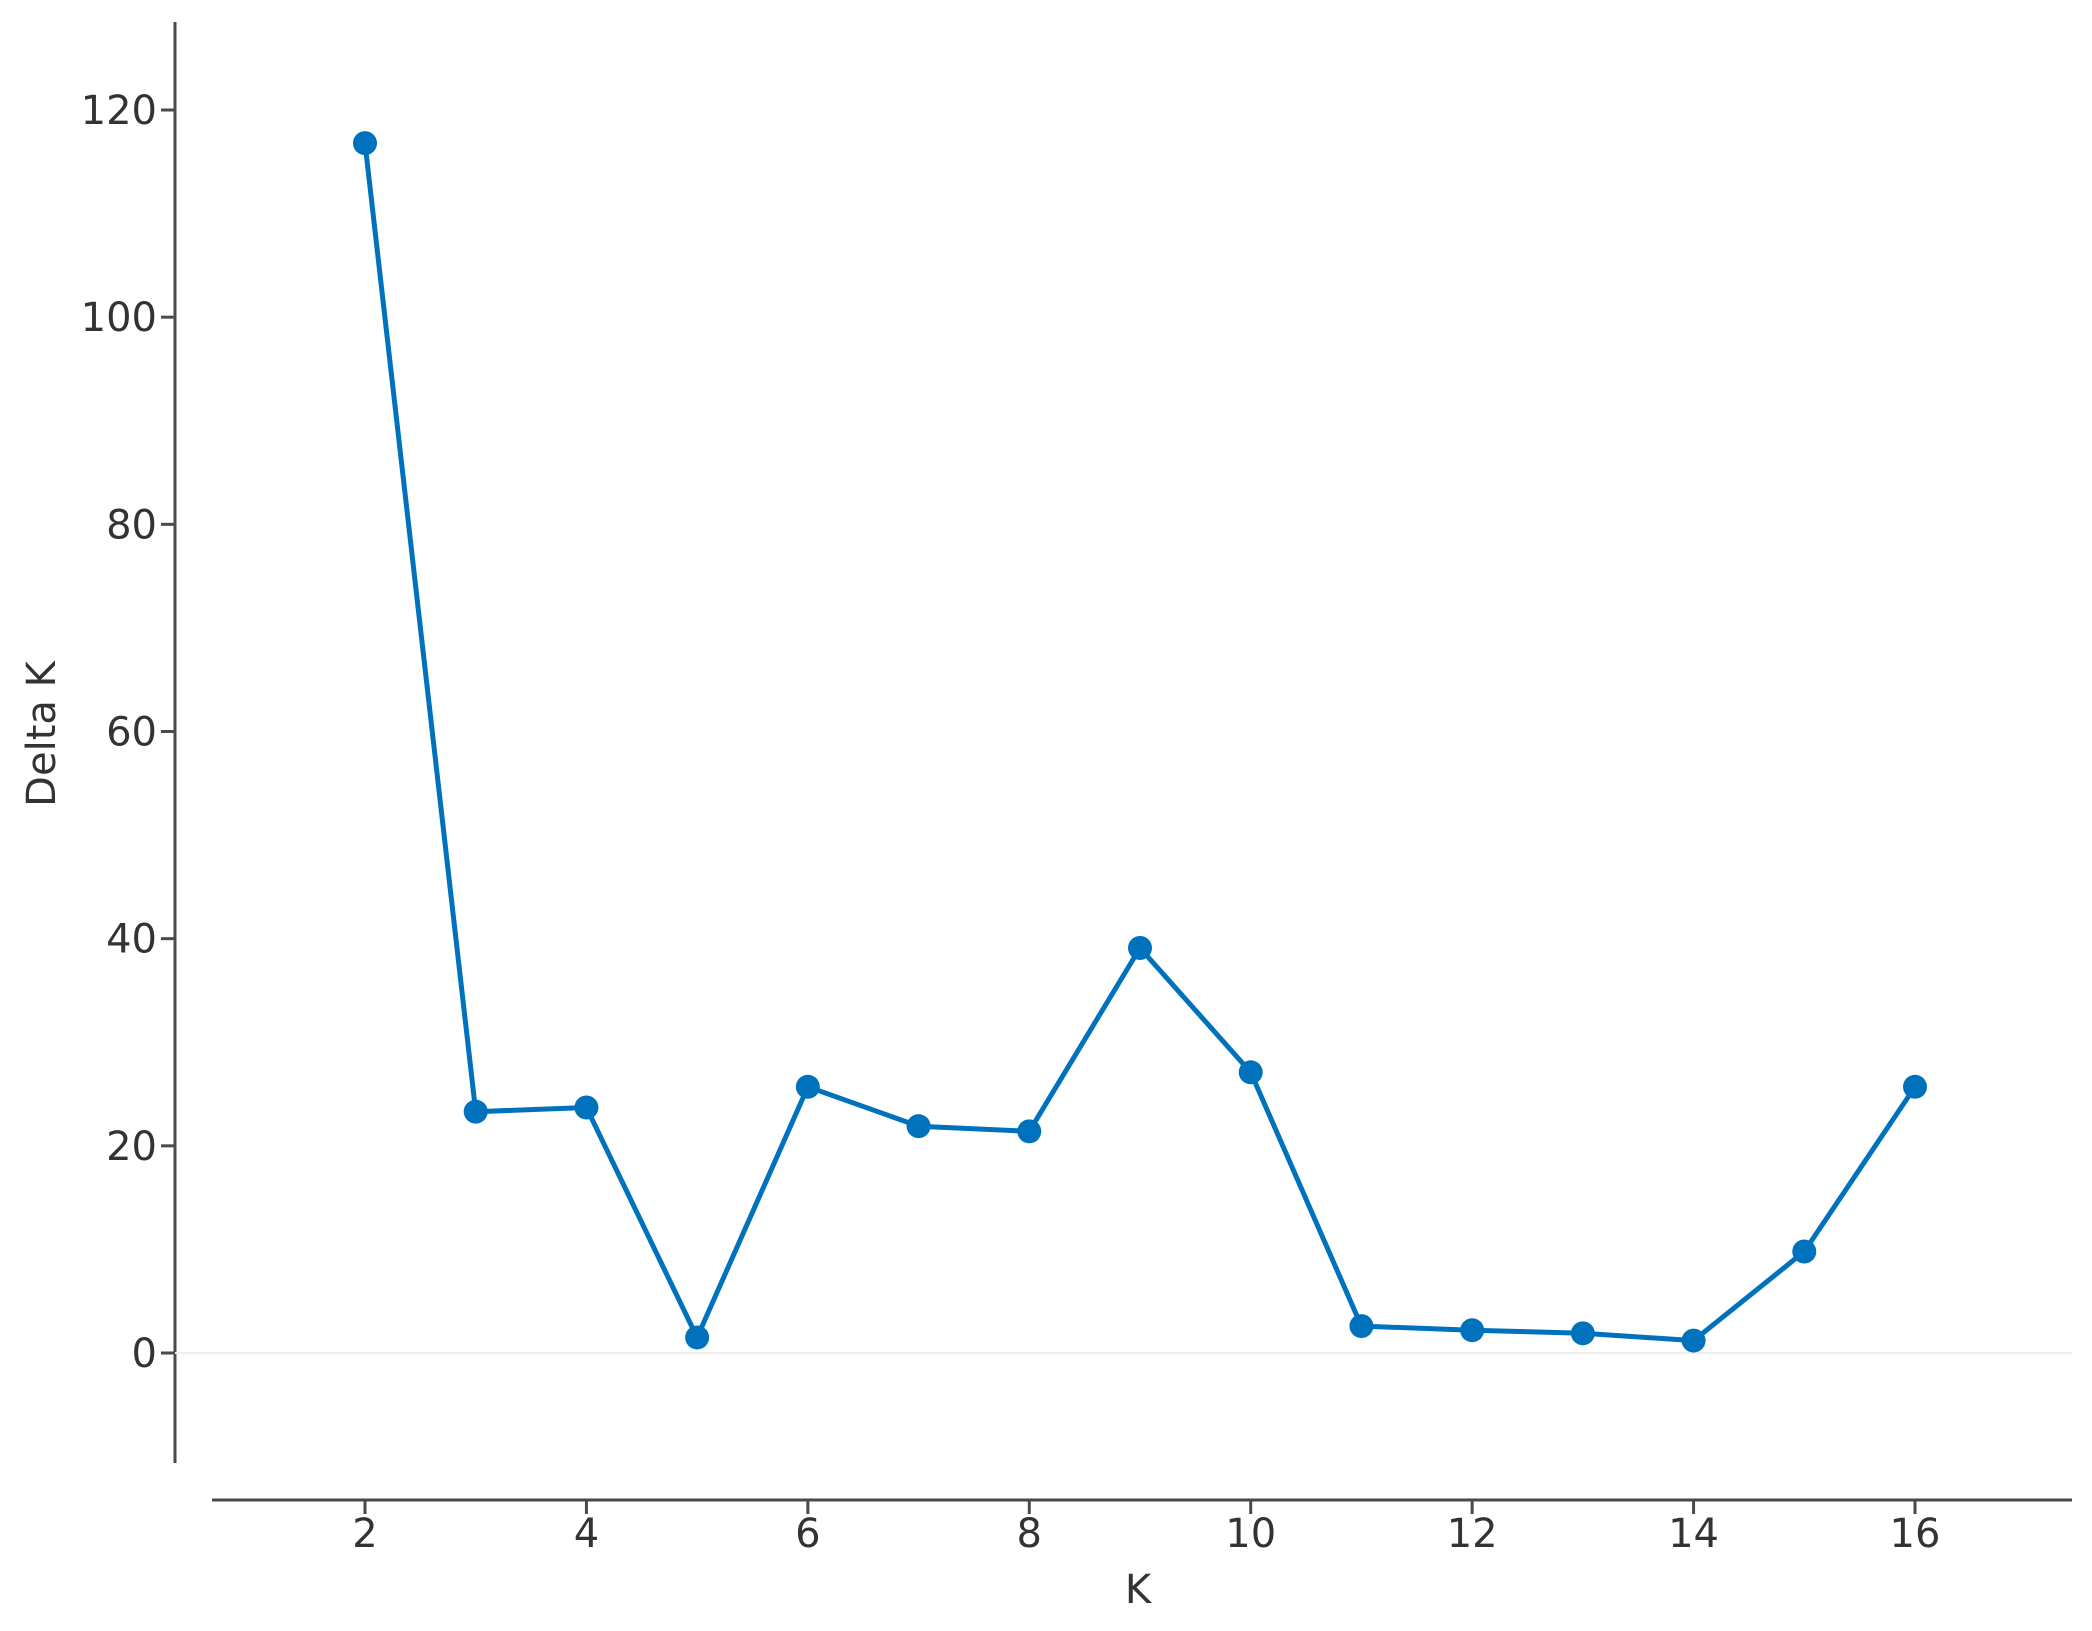 The width and height of the screenshot is (2092, 1631). What do you see at coordinates (1139, 1590) in the screenshot?
I see `x-axis-title: K` at bounding box center [1139, 1590].